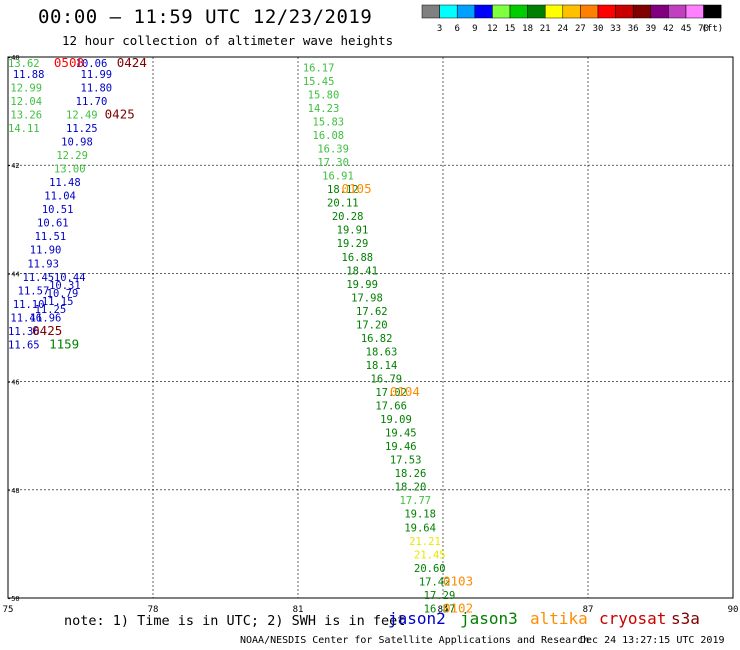 Image resolution: width=740 pixels, height=650 pixels. Describe the element at coordinates (343, 204) in the screenshot. I see `wave-height-label: 20.11` at that location.